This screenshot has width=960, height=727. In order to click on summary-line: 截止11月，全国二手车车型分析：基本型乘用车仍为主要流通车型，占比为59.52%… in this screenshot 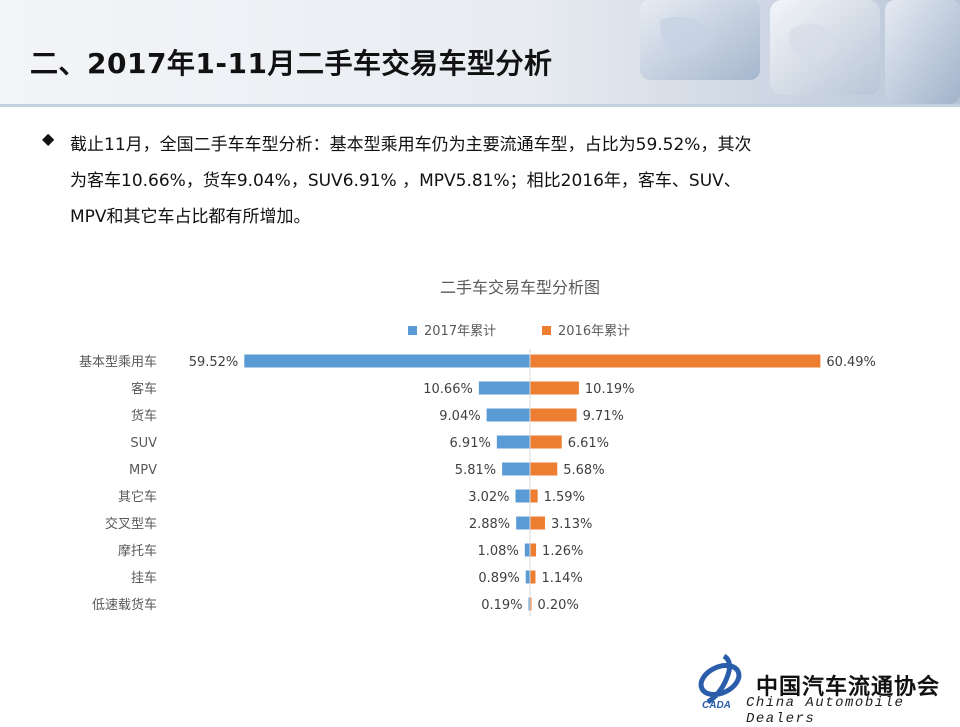, I will do `click(411, 145)`.